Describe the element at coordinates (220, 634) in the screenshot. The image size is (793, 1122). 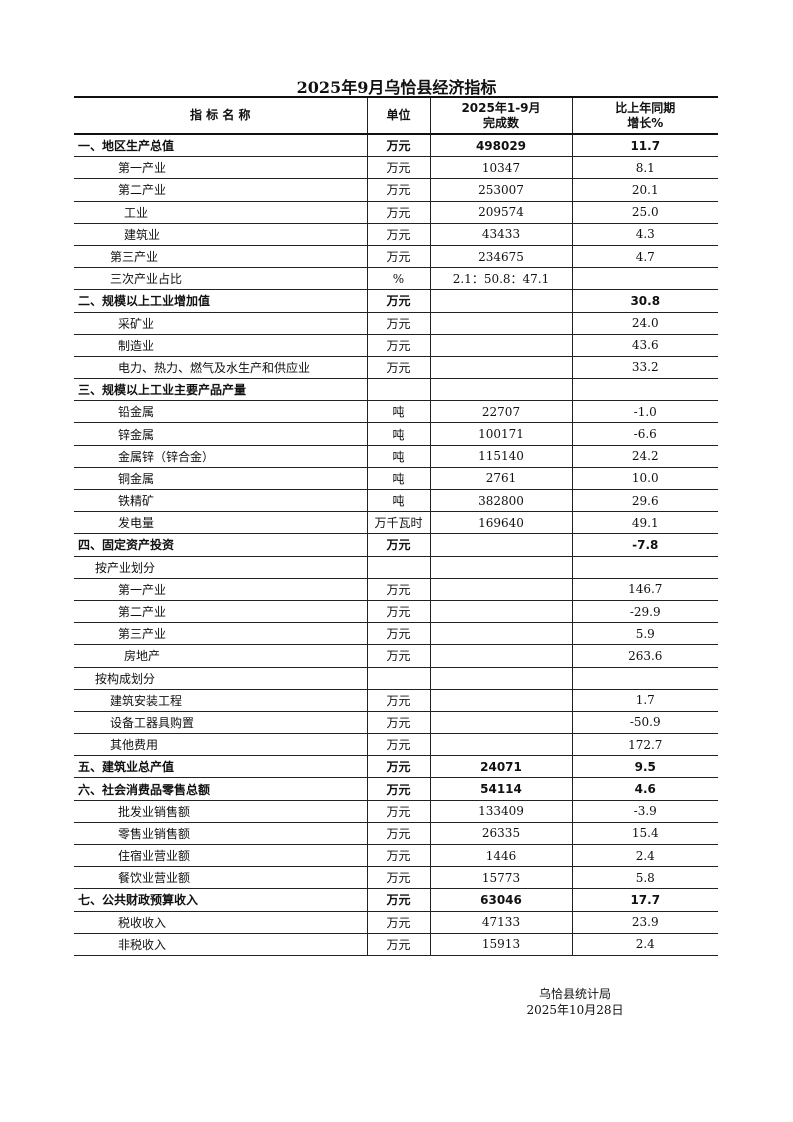
I see `indicator-name: 第三产业` at that location.